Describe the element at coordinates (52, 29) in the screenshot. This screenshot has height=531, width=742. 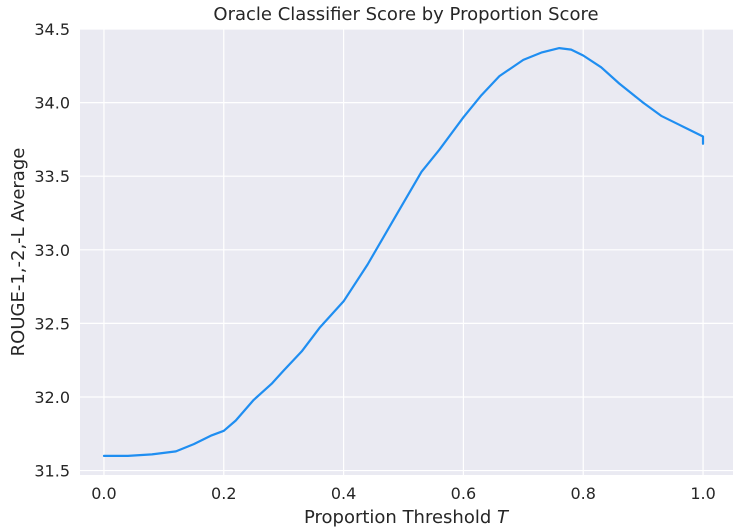
I see `y-tick-label: 34.5` at that location.